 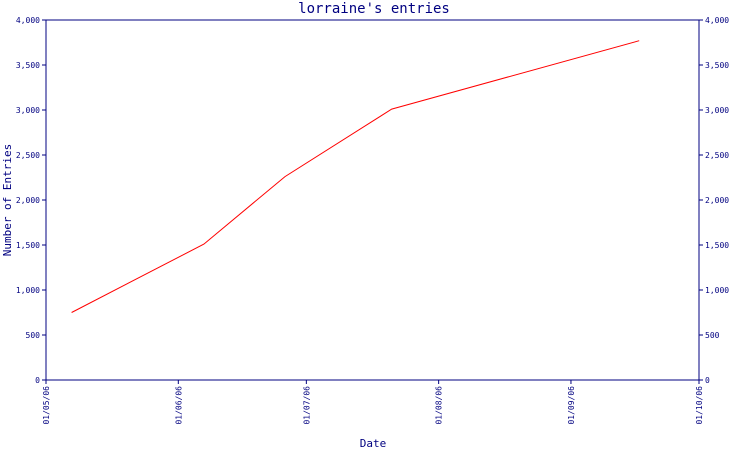 I want to click on y-tick-label-left: 1,000, so click(x=28, y=290).